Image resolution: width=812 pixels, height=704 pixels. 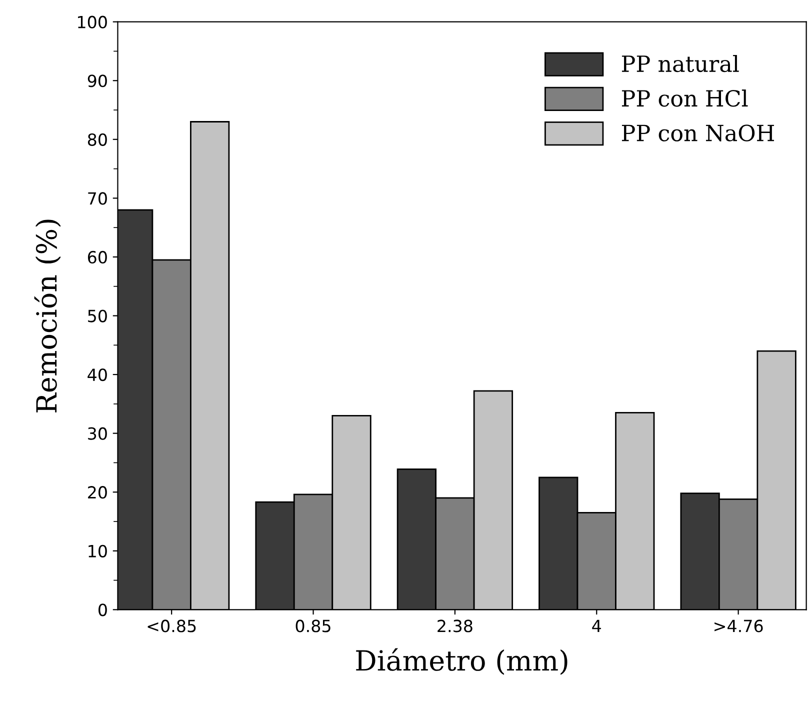 I want to click on legend-label: PP con HCl, so click(x=685, y=98).